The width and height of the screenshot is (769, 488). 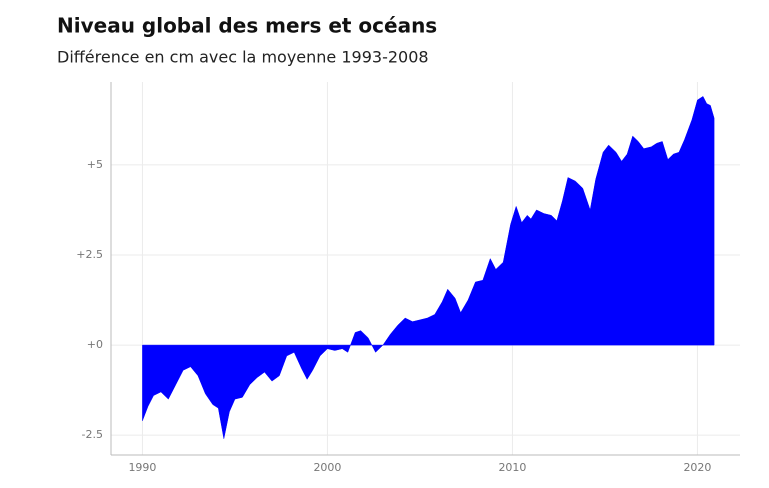 I want to click on y-tick-label: +5, so click(x=95, y=164).